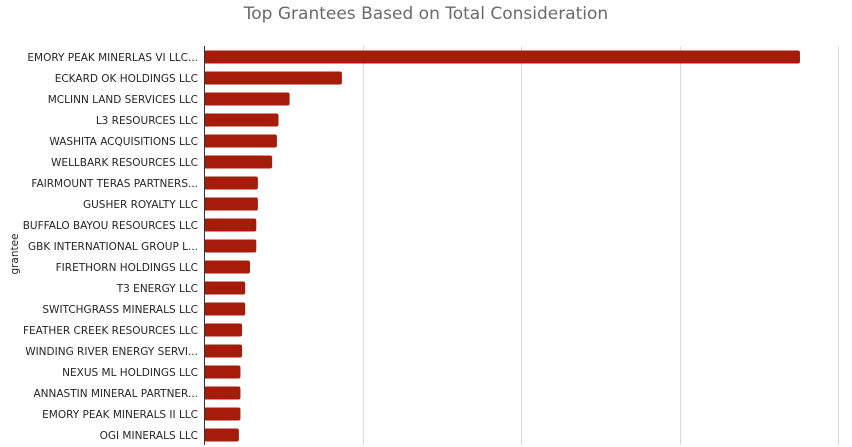  Describe the element at coordinates (110, 331) in the screenshot. I see `category-label-14: FEATHER CREEK RESOURCES LLC` at that location.